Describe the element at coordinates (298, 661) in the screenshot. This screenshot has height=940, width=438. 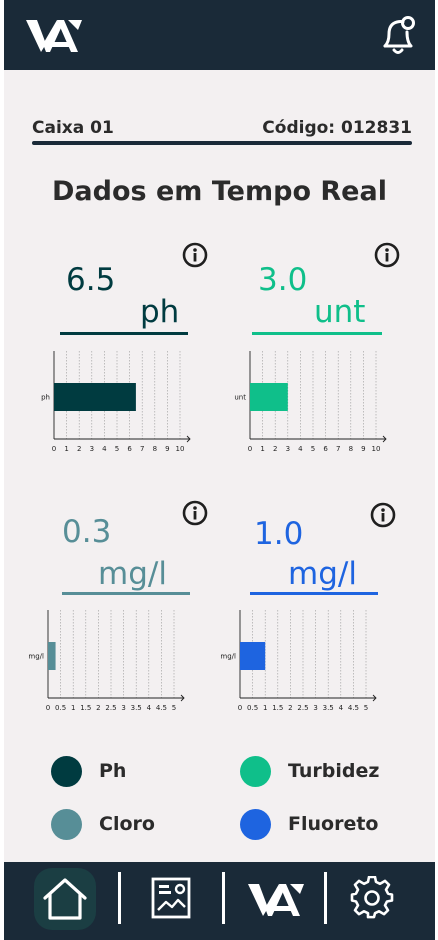
I see `bar-chart-fluoreto: 0 0.5 1 1.5 2 2.5 3 3.5 4 4.5 5 mg/l` at that location.